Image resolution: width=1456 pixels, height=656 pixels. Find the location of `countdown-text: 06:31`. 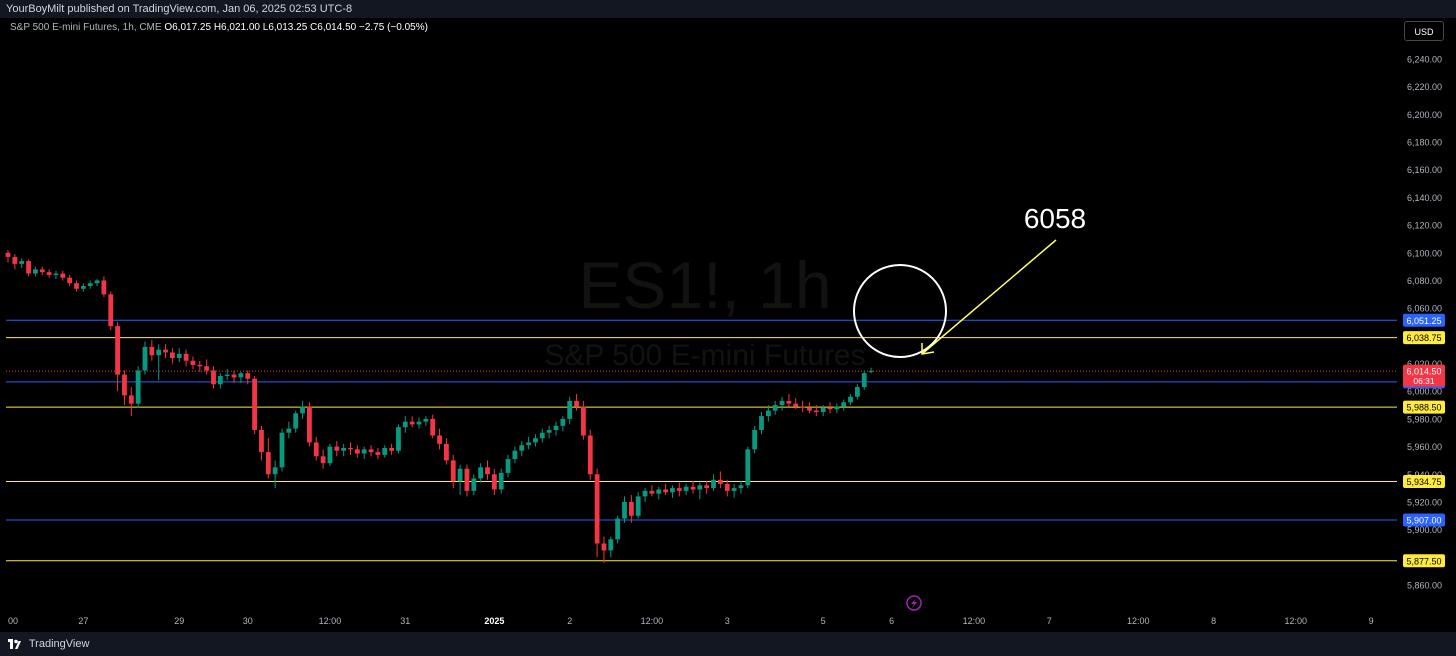

countdown-text: 06:31 is located at coordinates (1424, 381).